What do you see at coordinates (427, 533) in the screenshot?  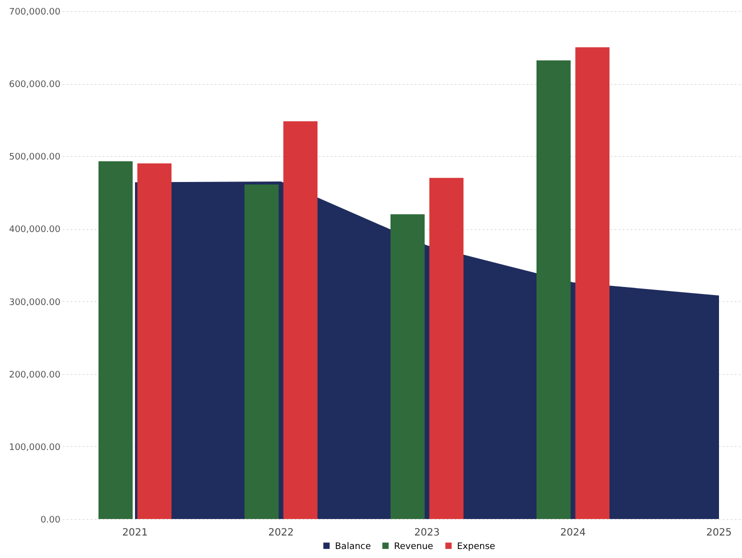 I see `x-tick-label: 2023` at bounding box center [427, 533].